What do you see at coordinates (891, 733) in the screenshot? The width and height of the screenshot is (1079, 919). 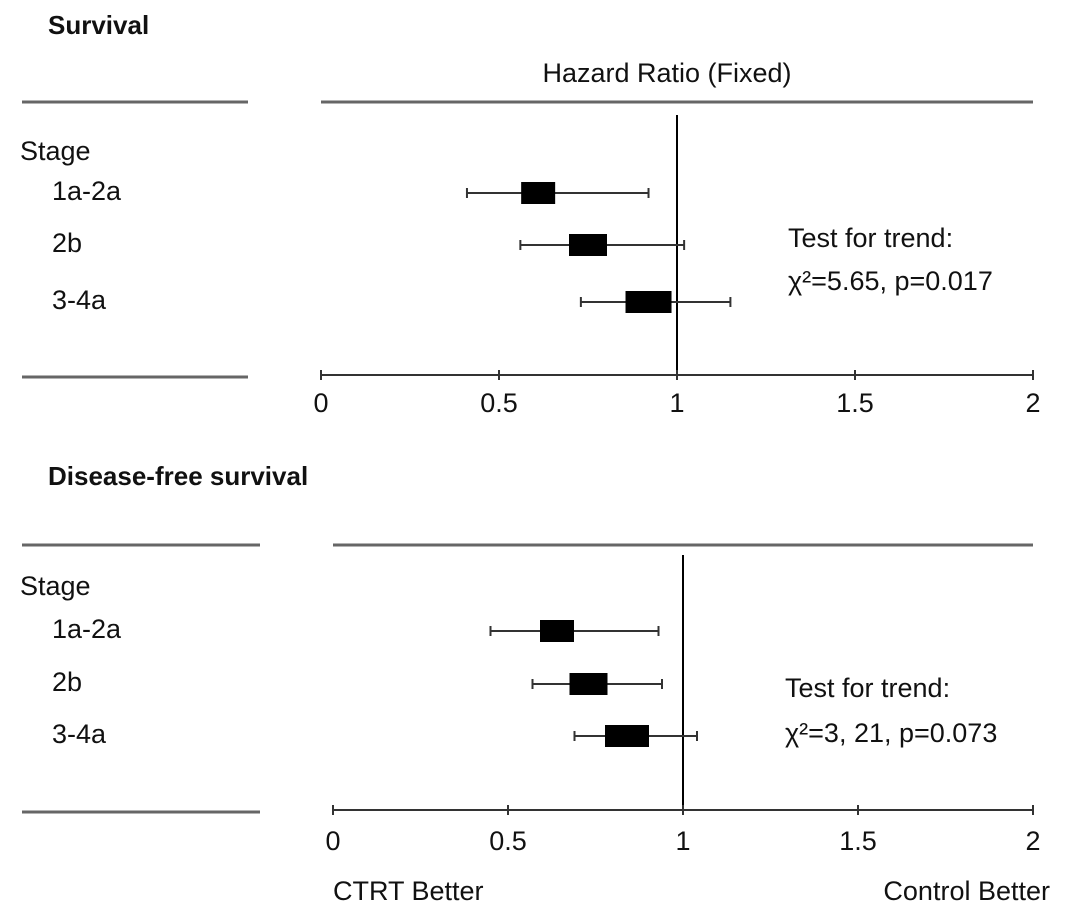 I see `annotation: χ²=3, 21, p=0.073` at bounding box center [891, 733].